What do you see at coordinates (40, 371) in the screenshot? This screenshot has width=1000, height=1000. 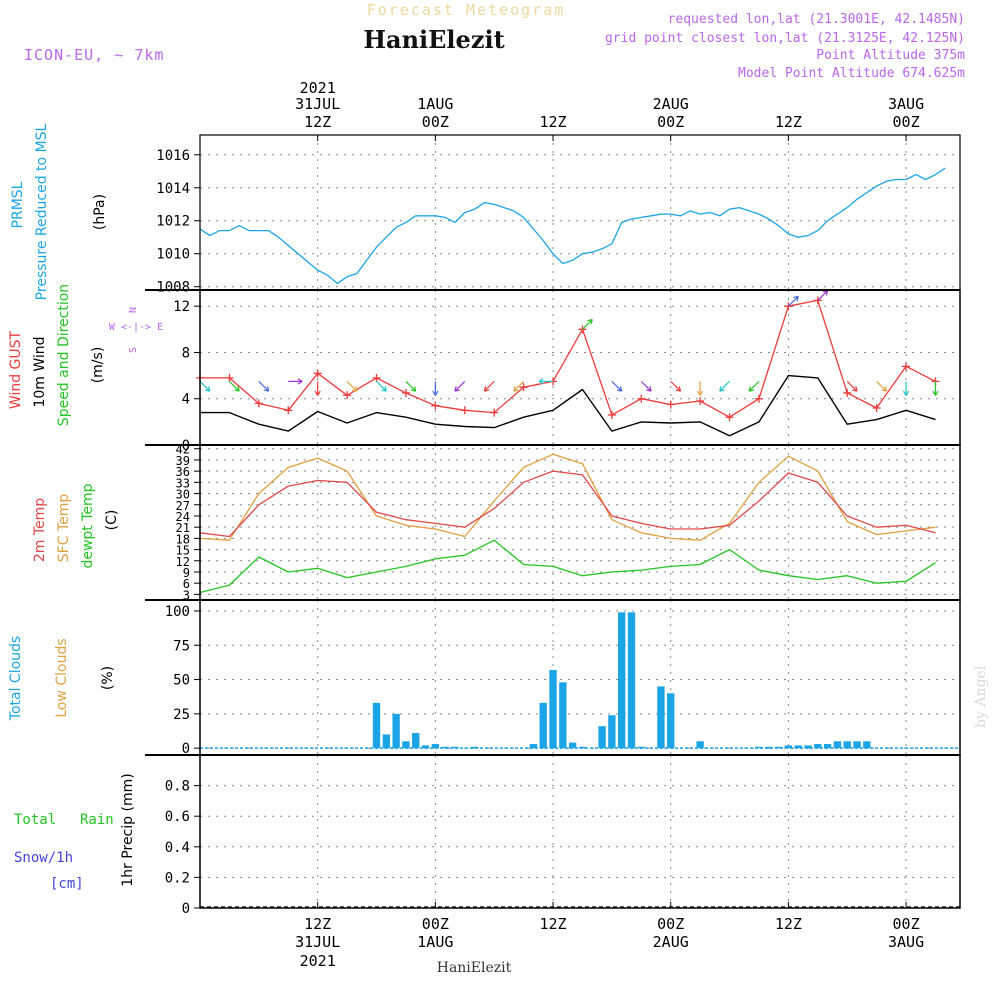 I see `wind-label-10m: 10m Wind` at bounding box center [40, 371].